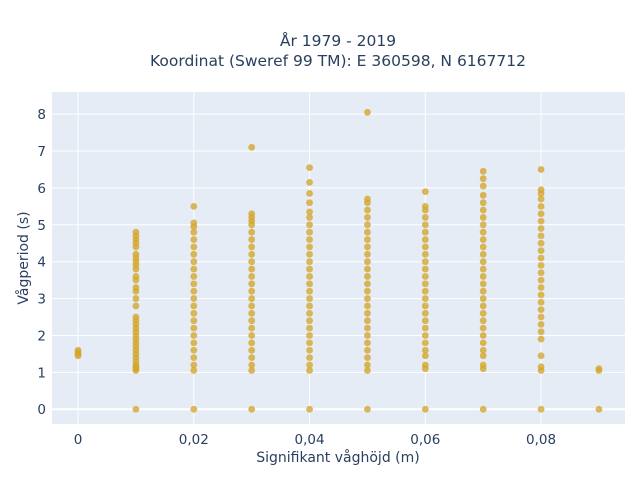 This screenshot has height=480, width=640. What do you see at coordinates (41, 300) in the screenshot?
I see `y-tick-label: 3` at bounding box center [41, 300].